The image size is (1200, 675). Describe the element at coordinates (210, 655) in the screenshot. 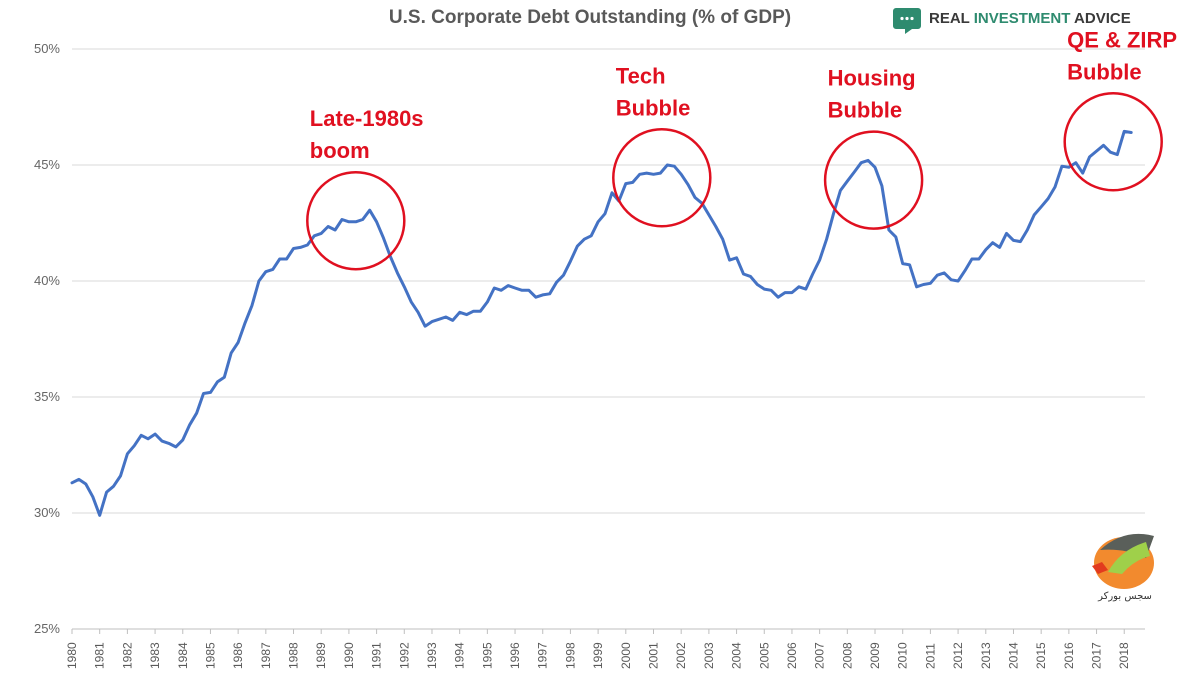

I see `x-tick-label-1985: 1985` at that location.